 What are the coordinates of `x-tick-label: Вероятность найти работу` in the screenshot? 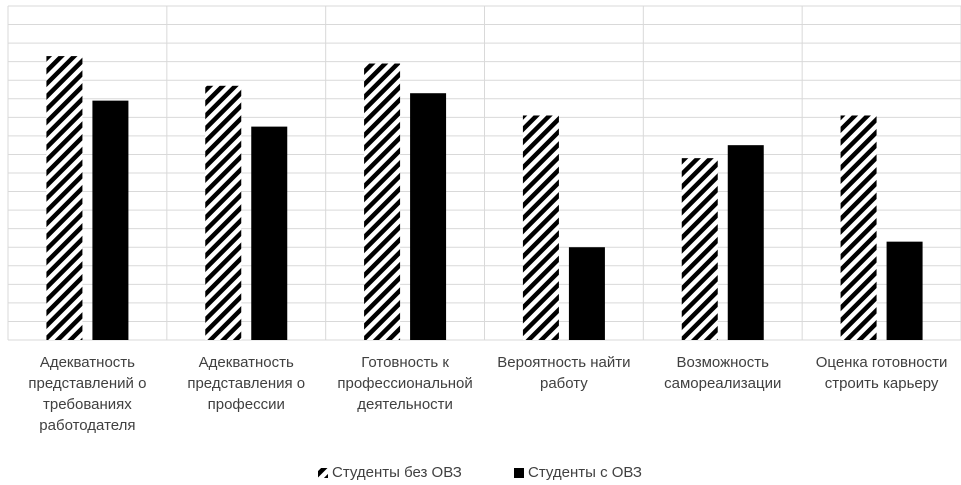 It's located at (564, 373).